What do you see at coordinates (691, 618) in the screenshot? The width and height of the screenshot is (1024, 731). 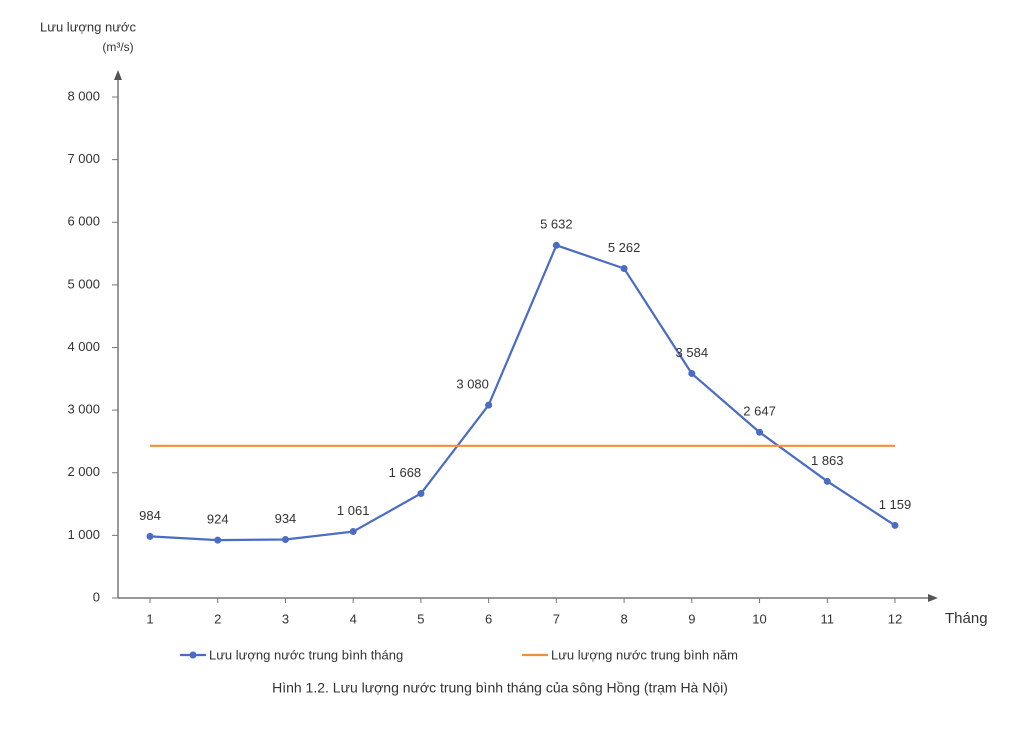 I see `x-tick-label: 9` at bounding box center [691, 618].